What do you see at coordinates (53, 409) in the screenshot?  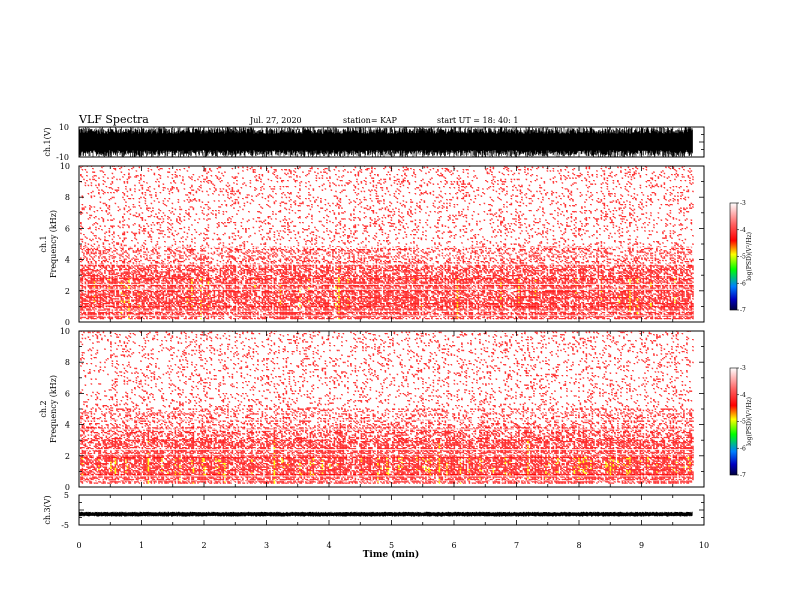 I see `ch2-frequency-label: Frequency (kHz)` at bounding box center [53, 409].